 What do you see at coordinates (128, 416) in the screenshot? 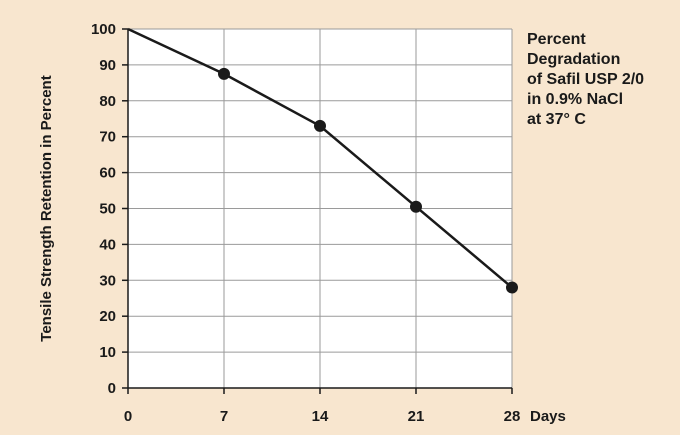
I see `x-tick-label-0: 0` at bounding box center [128, 416].